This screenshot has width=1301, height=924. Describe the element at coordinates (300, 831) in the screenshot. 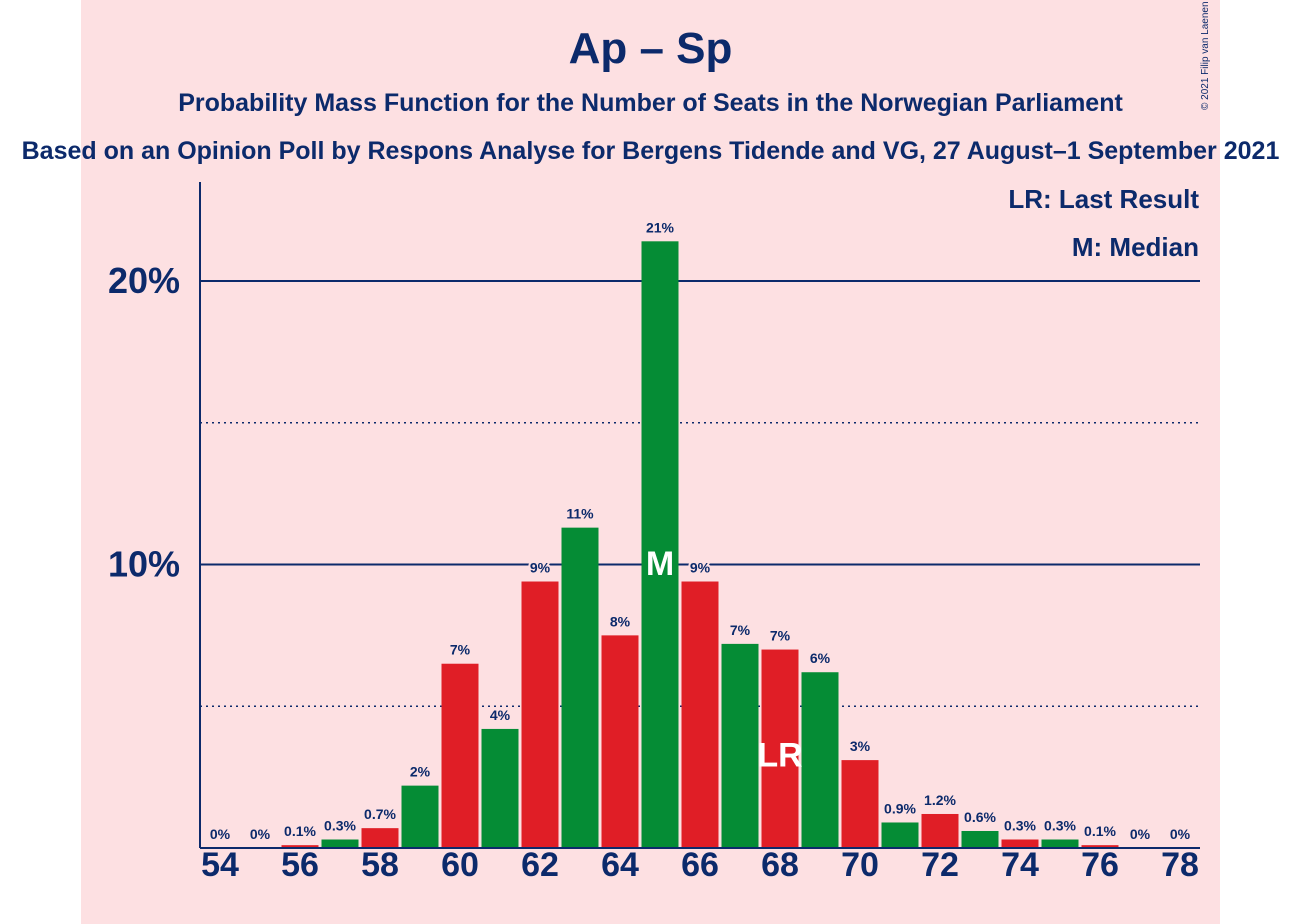

I see `data-label-seats-56: 0.1%` at that location.